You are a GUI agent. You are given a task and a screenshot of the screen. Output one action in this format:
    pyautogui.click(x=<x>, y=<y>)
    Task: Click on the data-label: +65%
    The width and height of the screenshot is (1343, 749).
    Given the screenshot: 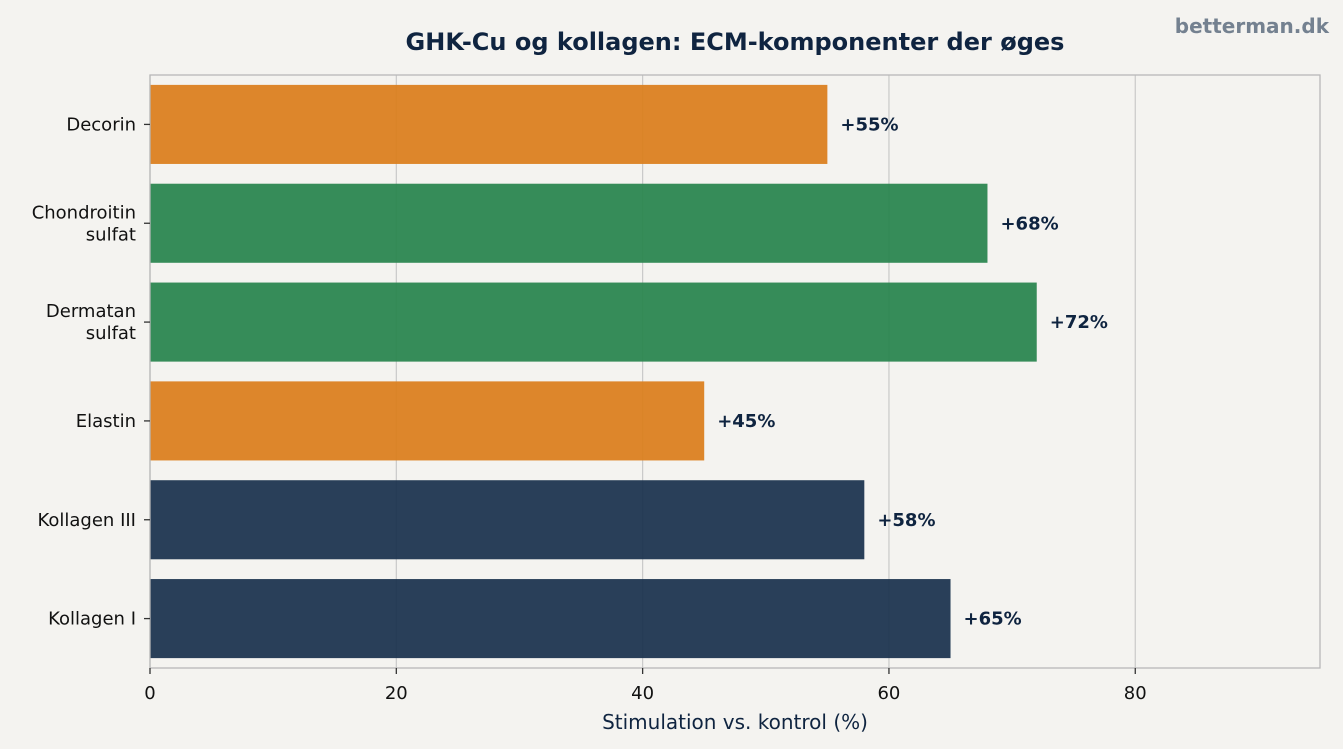 What is the action you would take?
    pyautogui.click(x=993, y=619)
    